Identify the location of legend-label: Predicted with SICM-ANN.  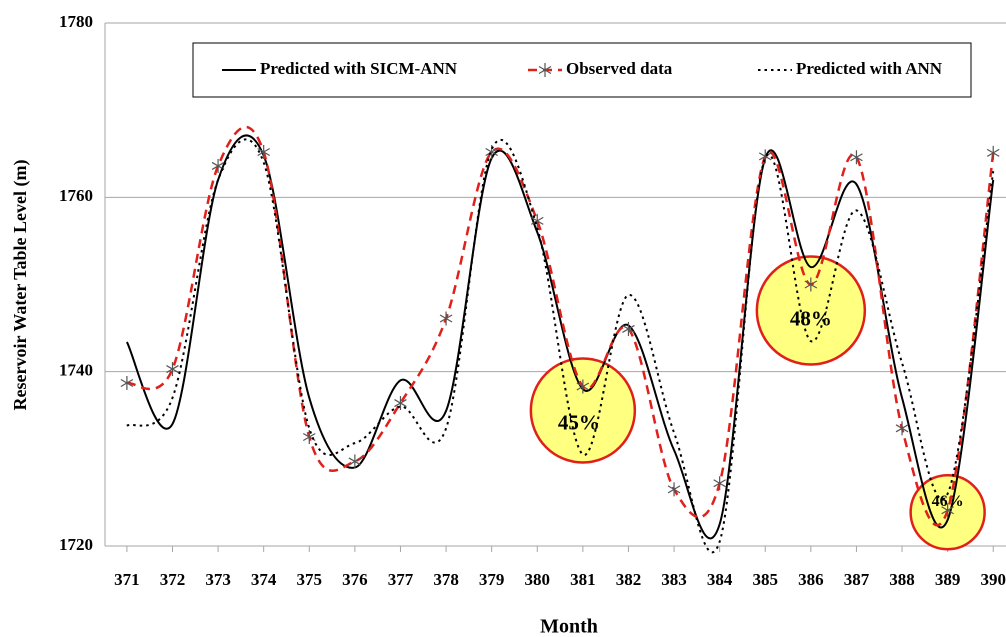
(359, 68).